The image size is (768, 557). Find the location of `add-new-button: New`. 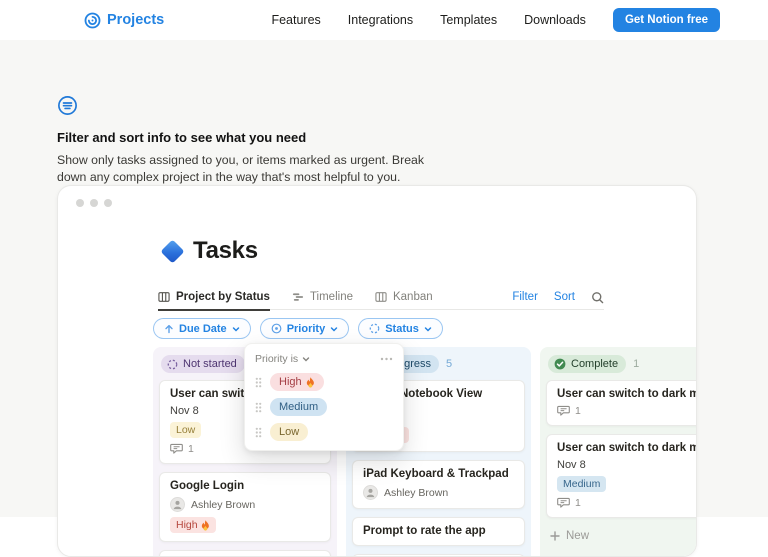

add-new-button: New is located at coordinates (621, 535).